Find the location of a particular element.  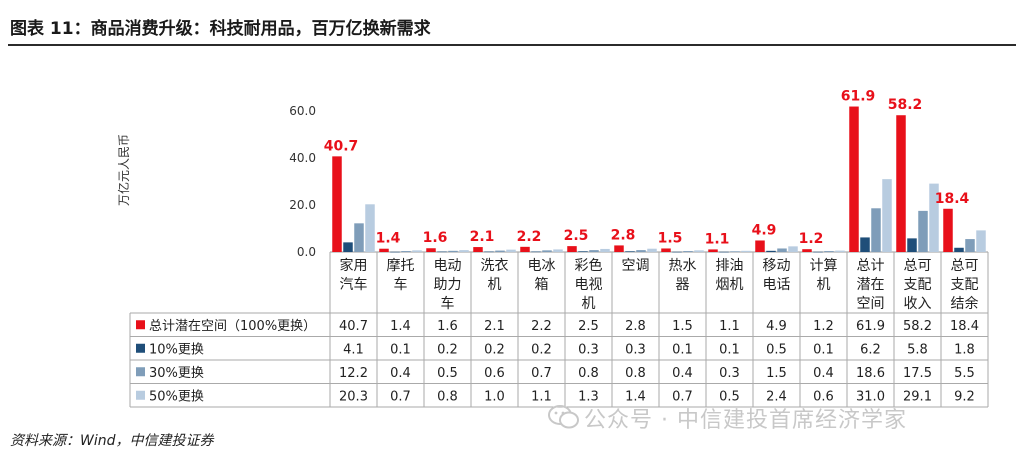

table-cell: 29.1 is located at coordinates (917, 396).